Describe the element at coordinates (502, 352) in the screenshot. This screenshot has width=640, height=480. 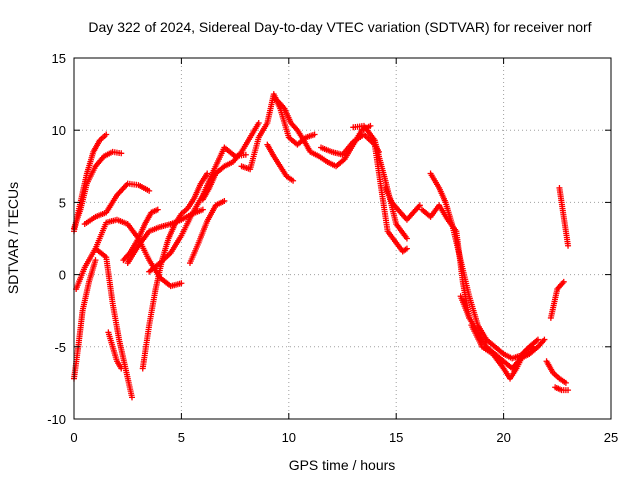
I see `series-arc24` at that location.